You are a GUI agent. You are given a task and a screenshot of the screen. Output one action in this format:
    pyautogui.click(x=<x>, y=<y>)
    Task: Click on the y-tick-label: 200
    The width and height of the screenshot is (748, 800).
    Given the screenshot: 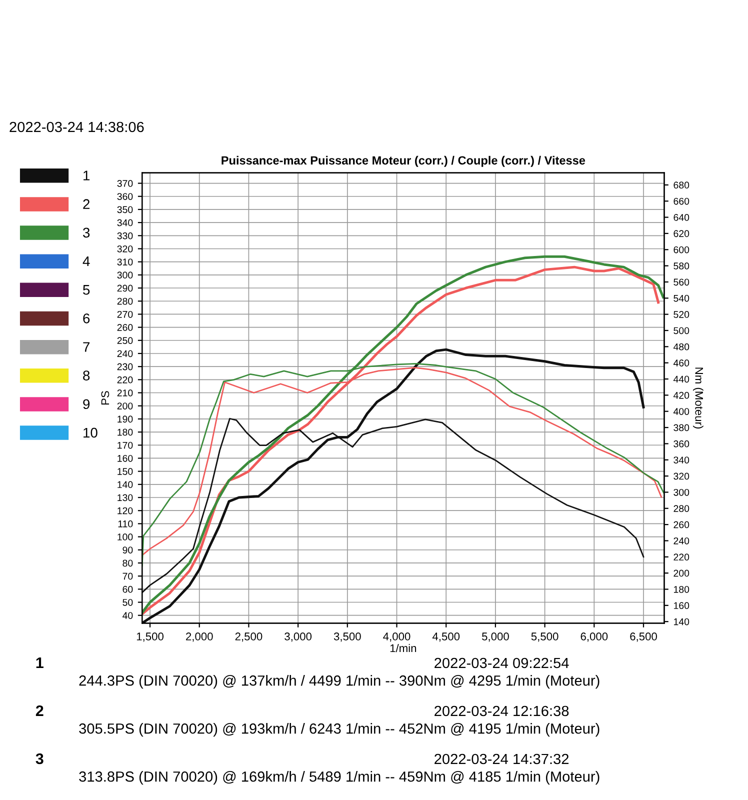 What is the action you would take?
    pyautogui.click(x=125, y=406)
    